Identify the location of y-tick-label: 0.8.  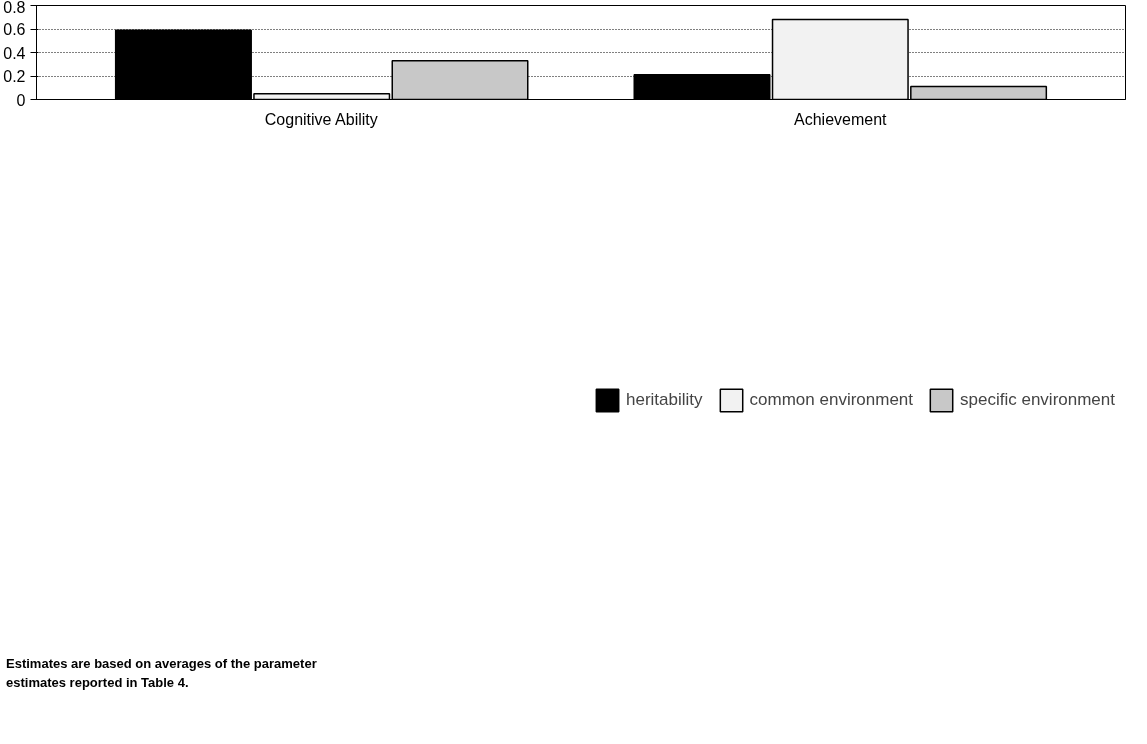
(14, 8).